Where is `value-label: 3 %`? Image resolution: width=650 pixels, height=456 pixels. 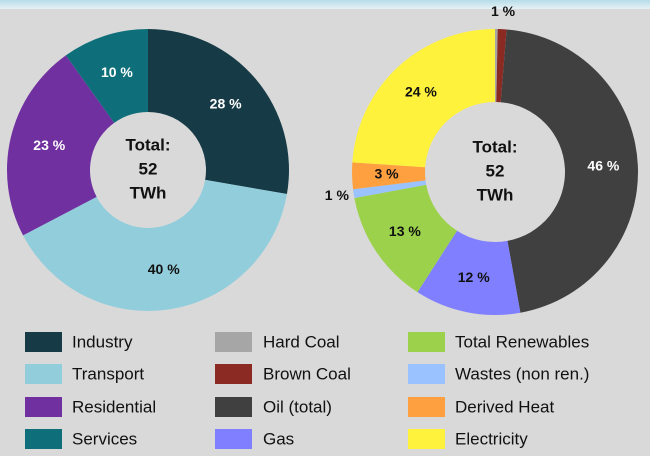
value-label: 3 % is located at coordinates (386, 174).